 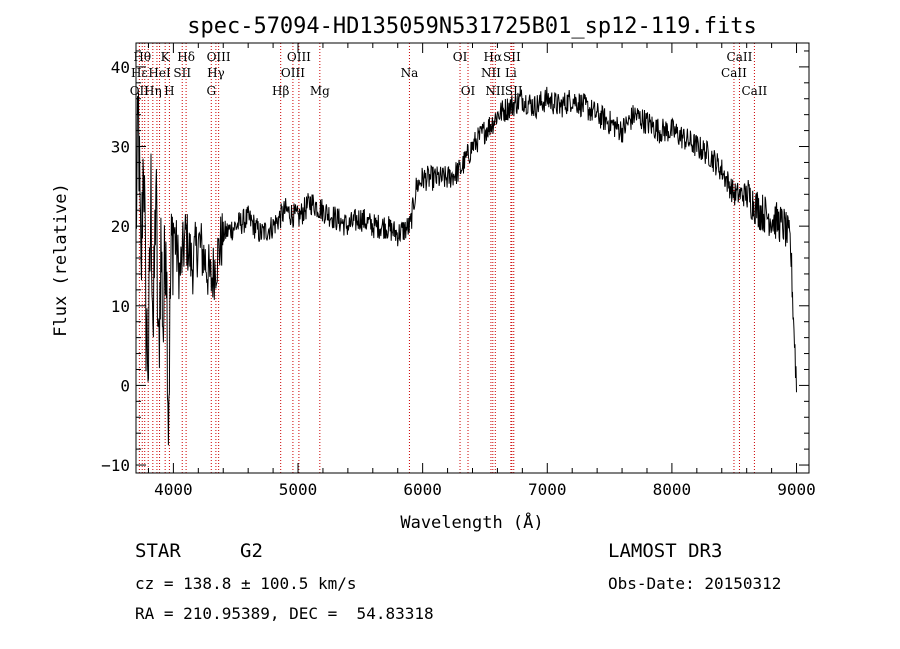 I want to click on line-label-12: Hγ, so click(x=216, y=73).